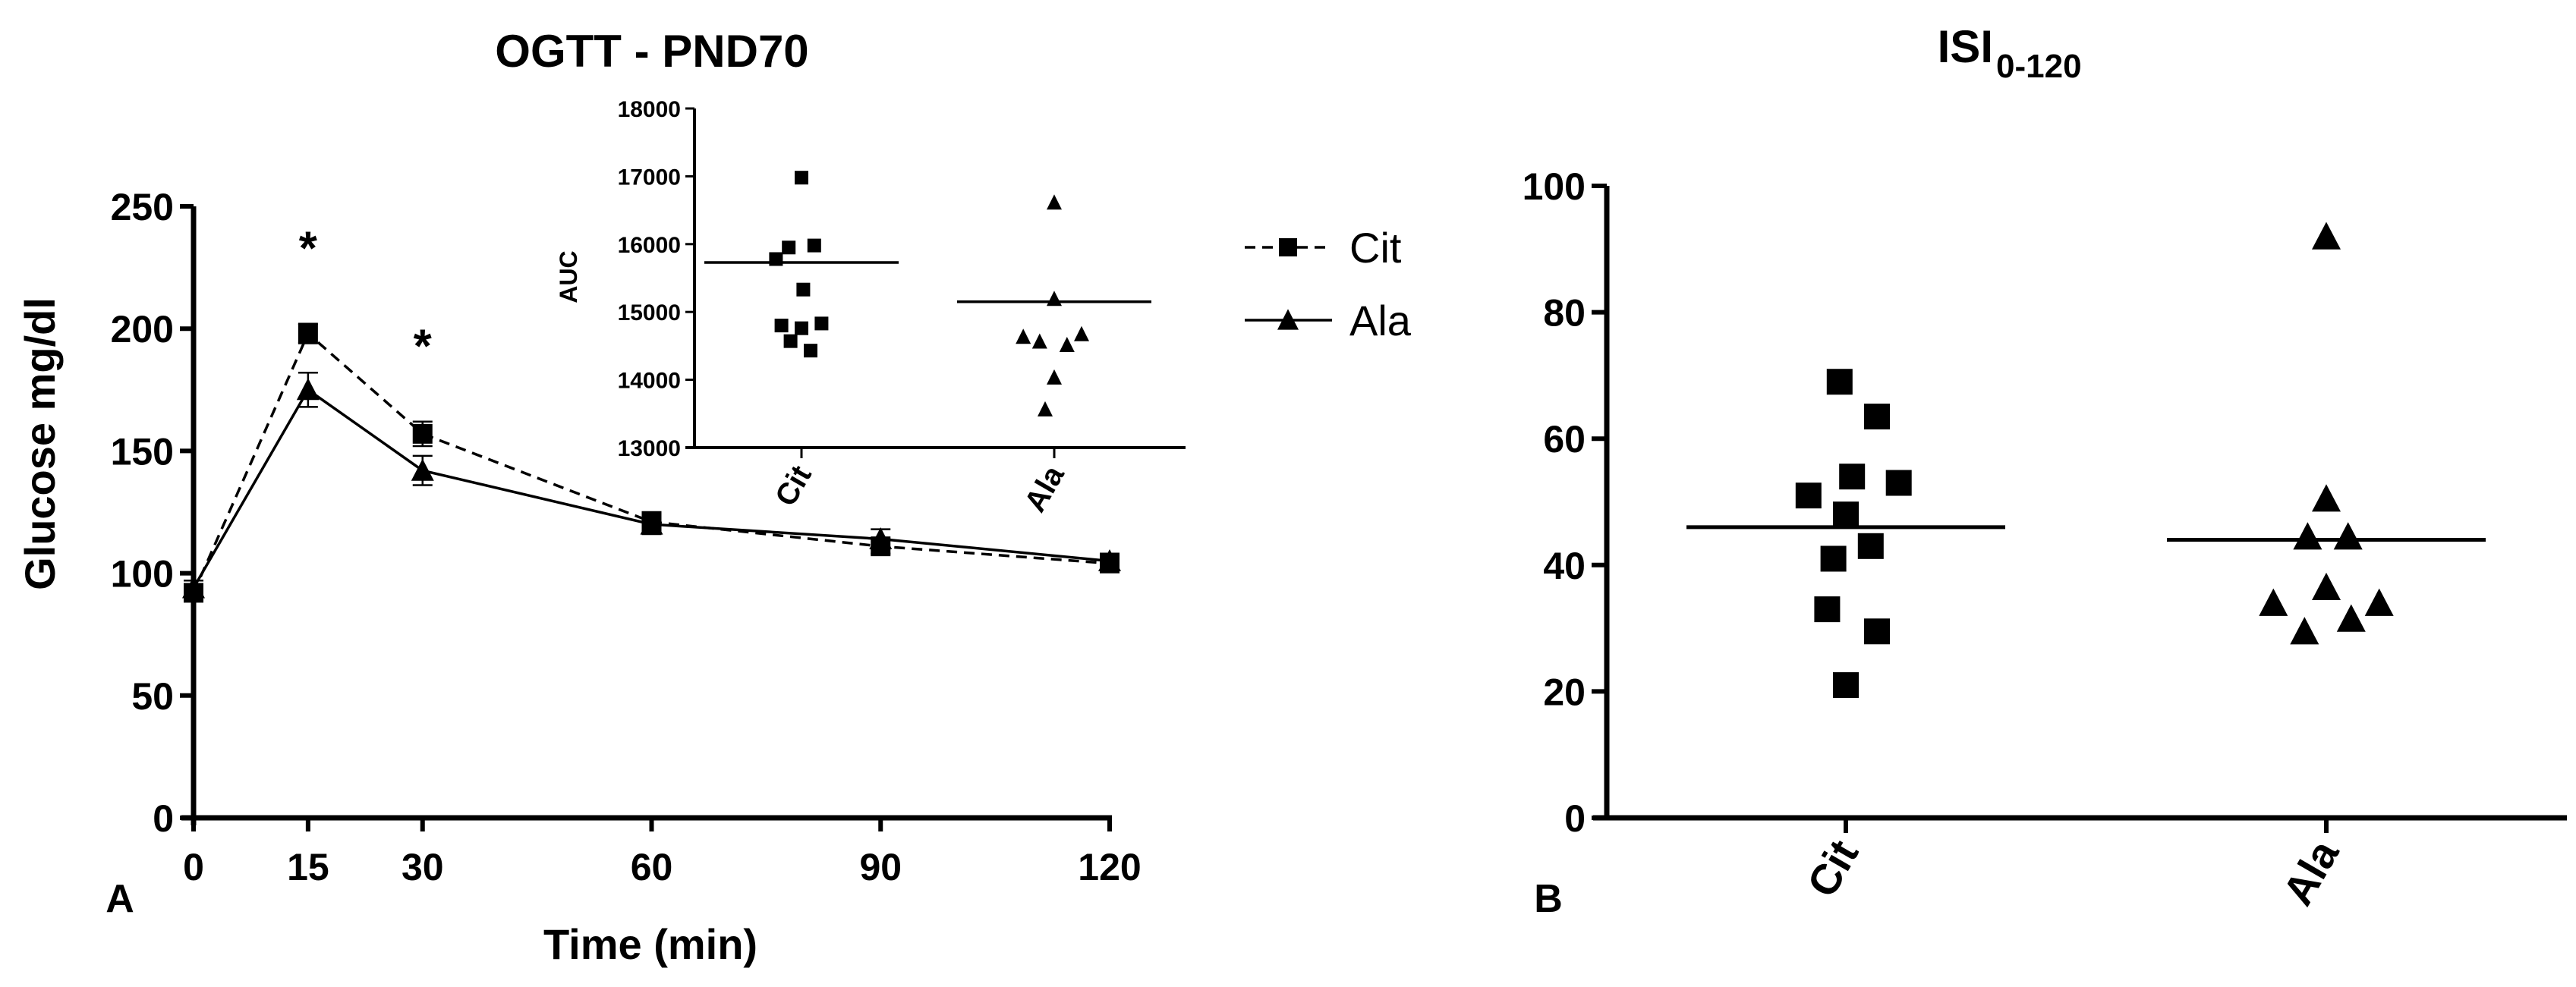  I want to click on inset-x-tick-label: Cit, so click(793, 486).